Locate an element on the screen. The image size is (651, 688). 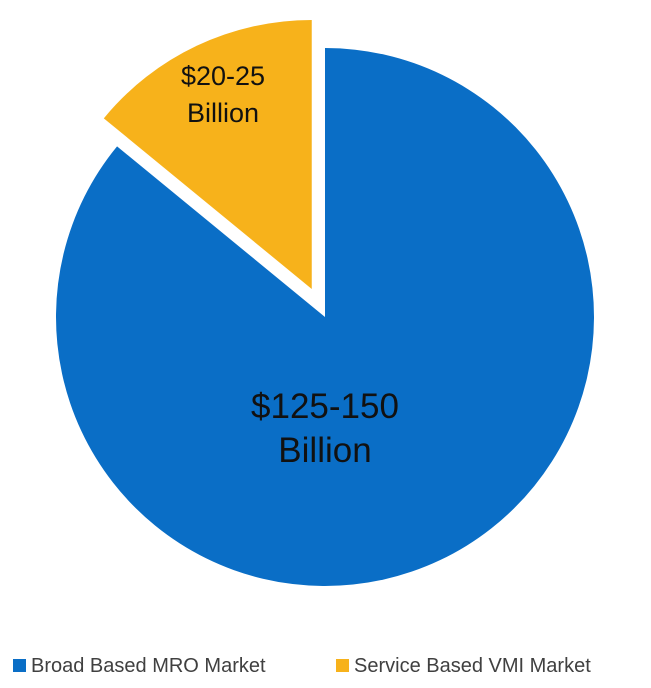
slice-label-service-based-vmi: $20-25 Billion is located at coordinates (223, 94).